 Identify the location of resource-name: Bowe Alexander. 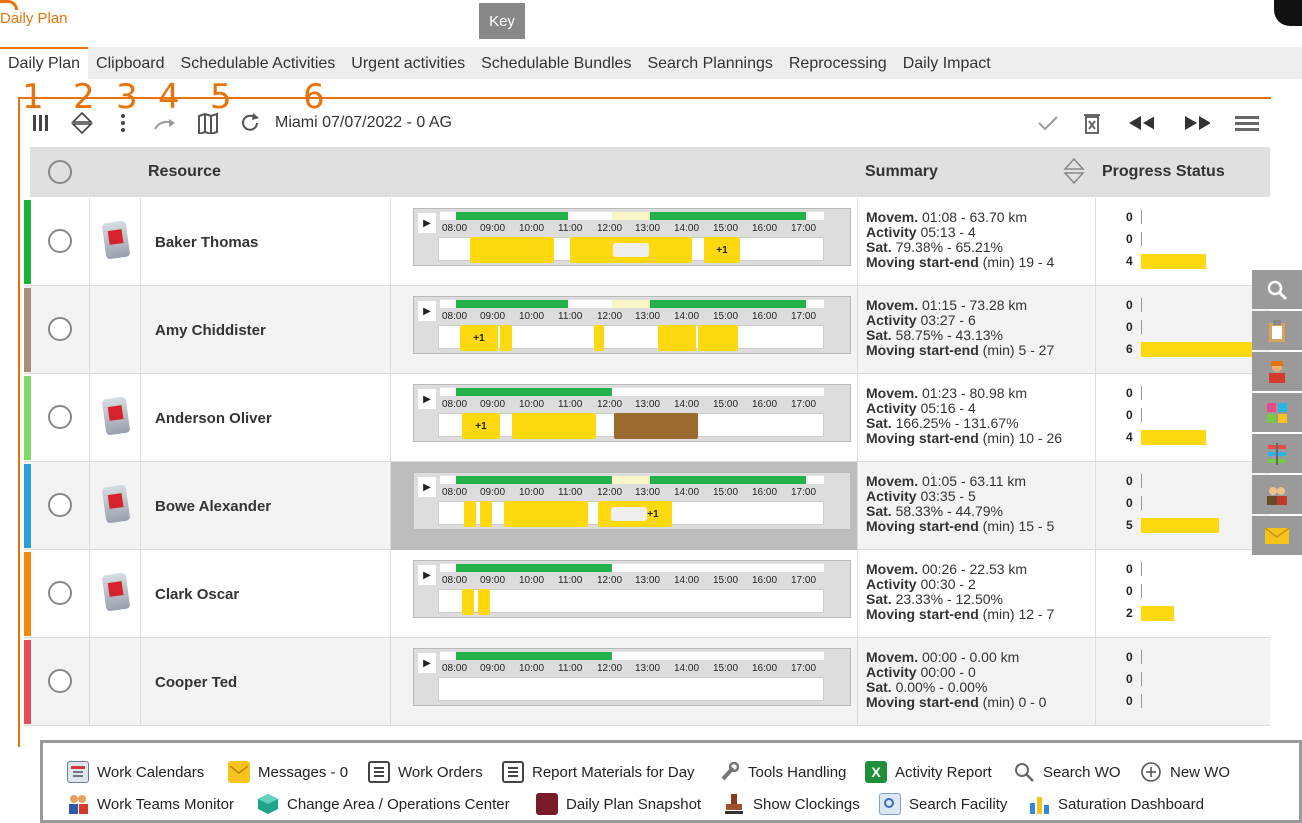
(213, 506).